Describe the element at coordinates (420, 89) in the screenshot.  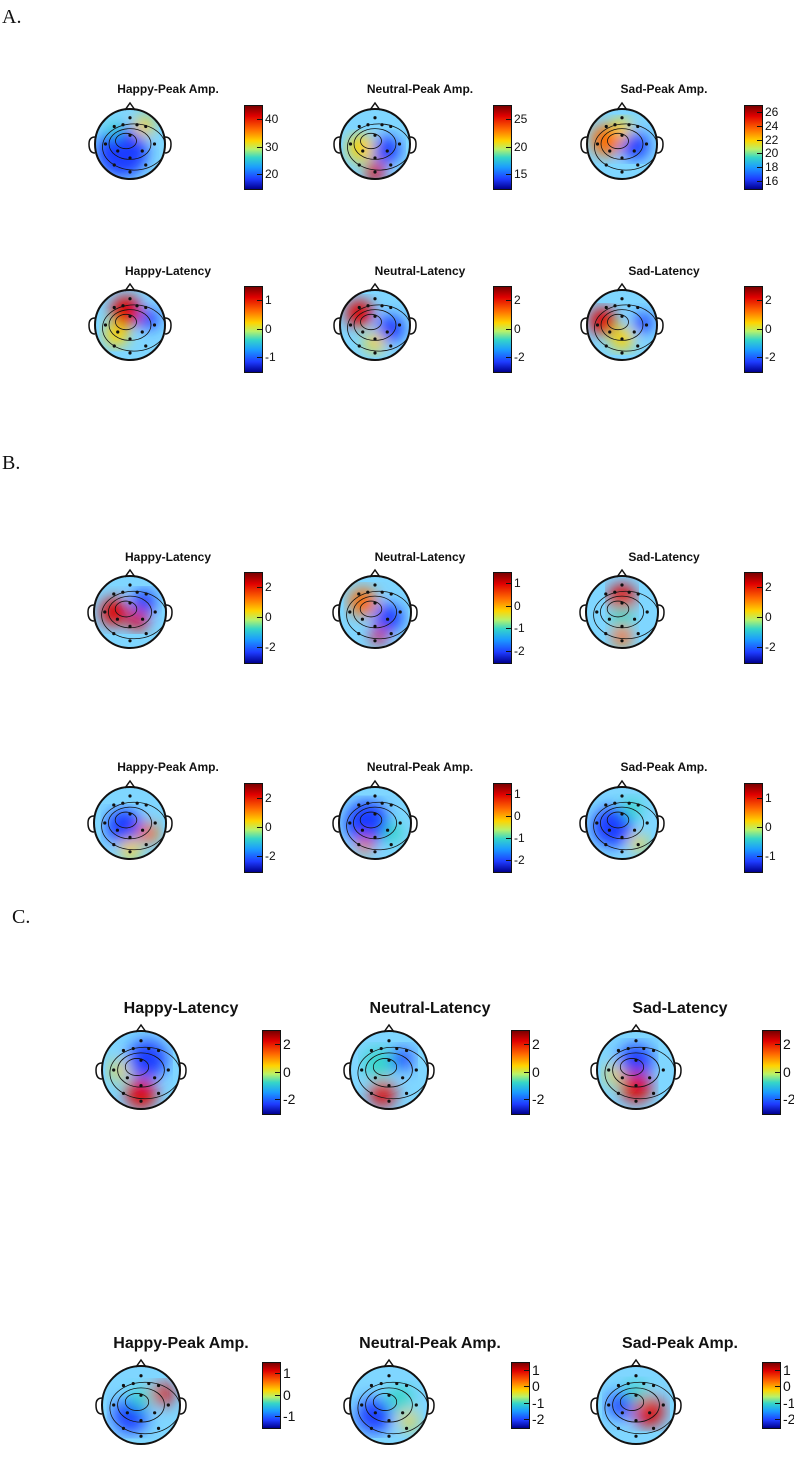
I see `panel-title: Neutral-Peak Amp.` at that location.